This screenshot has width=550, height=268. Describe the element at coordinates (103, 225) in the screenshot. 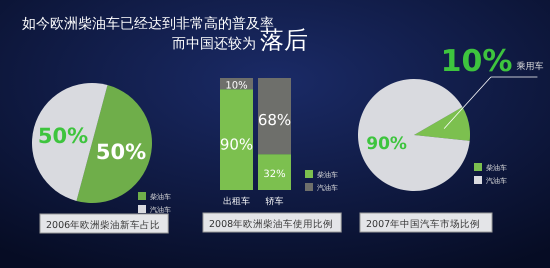

I see `text: 2006年欧洲柴油新车占比` at that location.